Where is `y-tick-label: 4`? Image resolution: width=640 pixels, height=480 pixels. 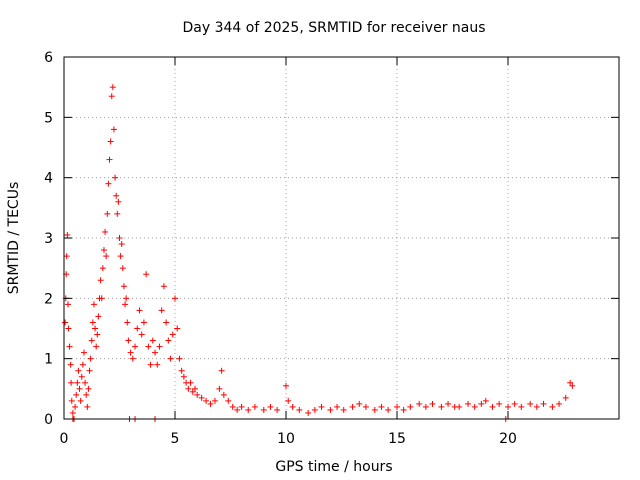 y-tick-label: 4 is located at coordinates (48, 179).